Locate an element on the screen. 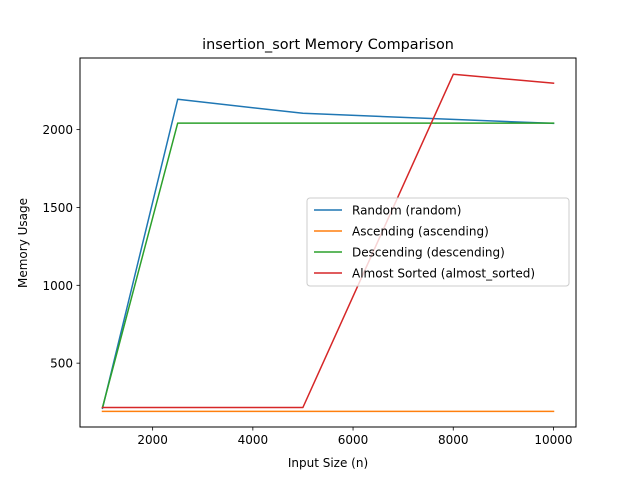 This screenshot has width=640, height=484. x-tick-label: 2000 is located at coordinates (152, 440).